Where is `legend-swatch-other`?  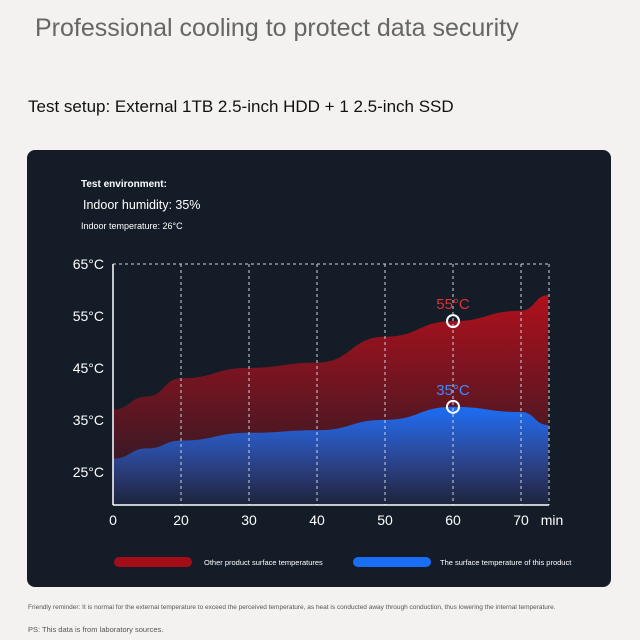
legend-swatch-other is located at coordinates (153, 562).